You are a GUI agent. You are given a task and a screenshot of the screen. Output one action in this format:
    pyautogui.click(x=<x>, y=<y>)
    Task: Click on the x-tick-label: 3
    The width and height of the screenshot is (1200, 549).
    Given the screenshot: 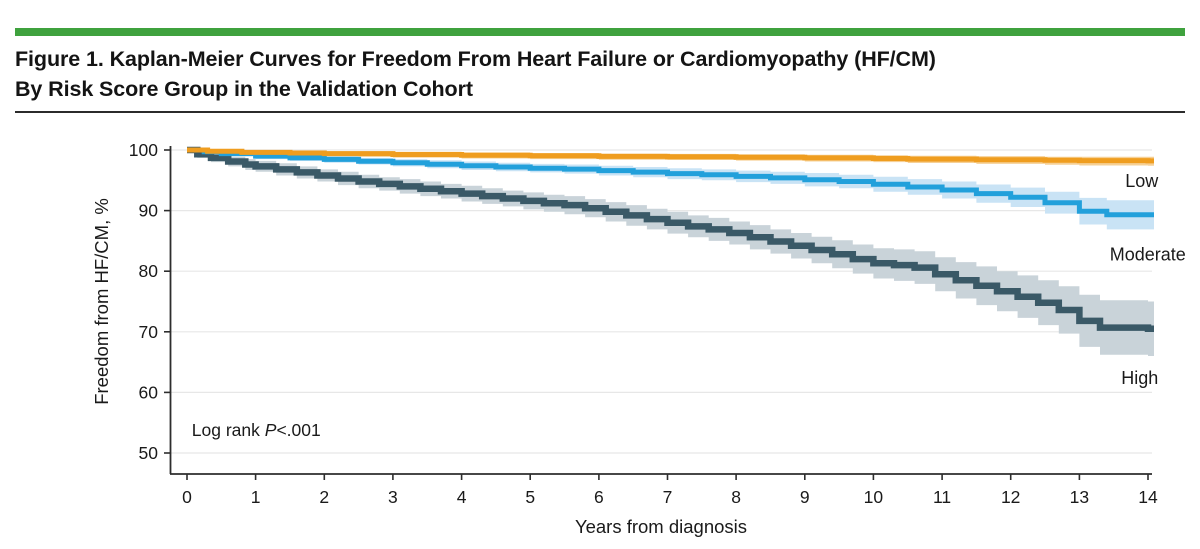 What is the action you would take?
    pyautogui.click(x=393, y=497)
    